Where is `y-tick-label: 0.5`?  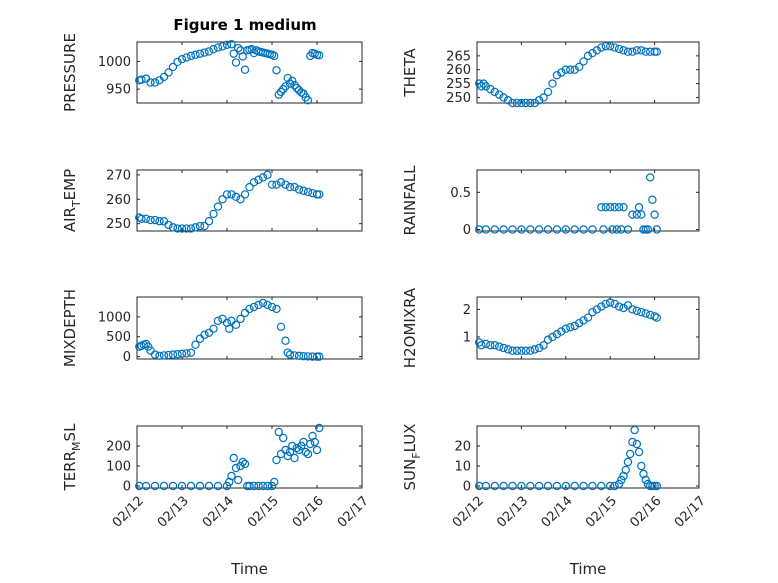 y-tick-label: 0.5 is located at coordinates (460, 193).